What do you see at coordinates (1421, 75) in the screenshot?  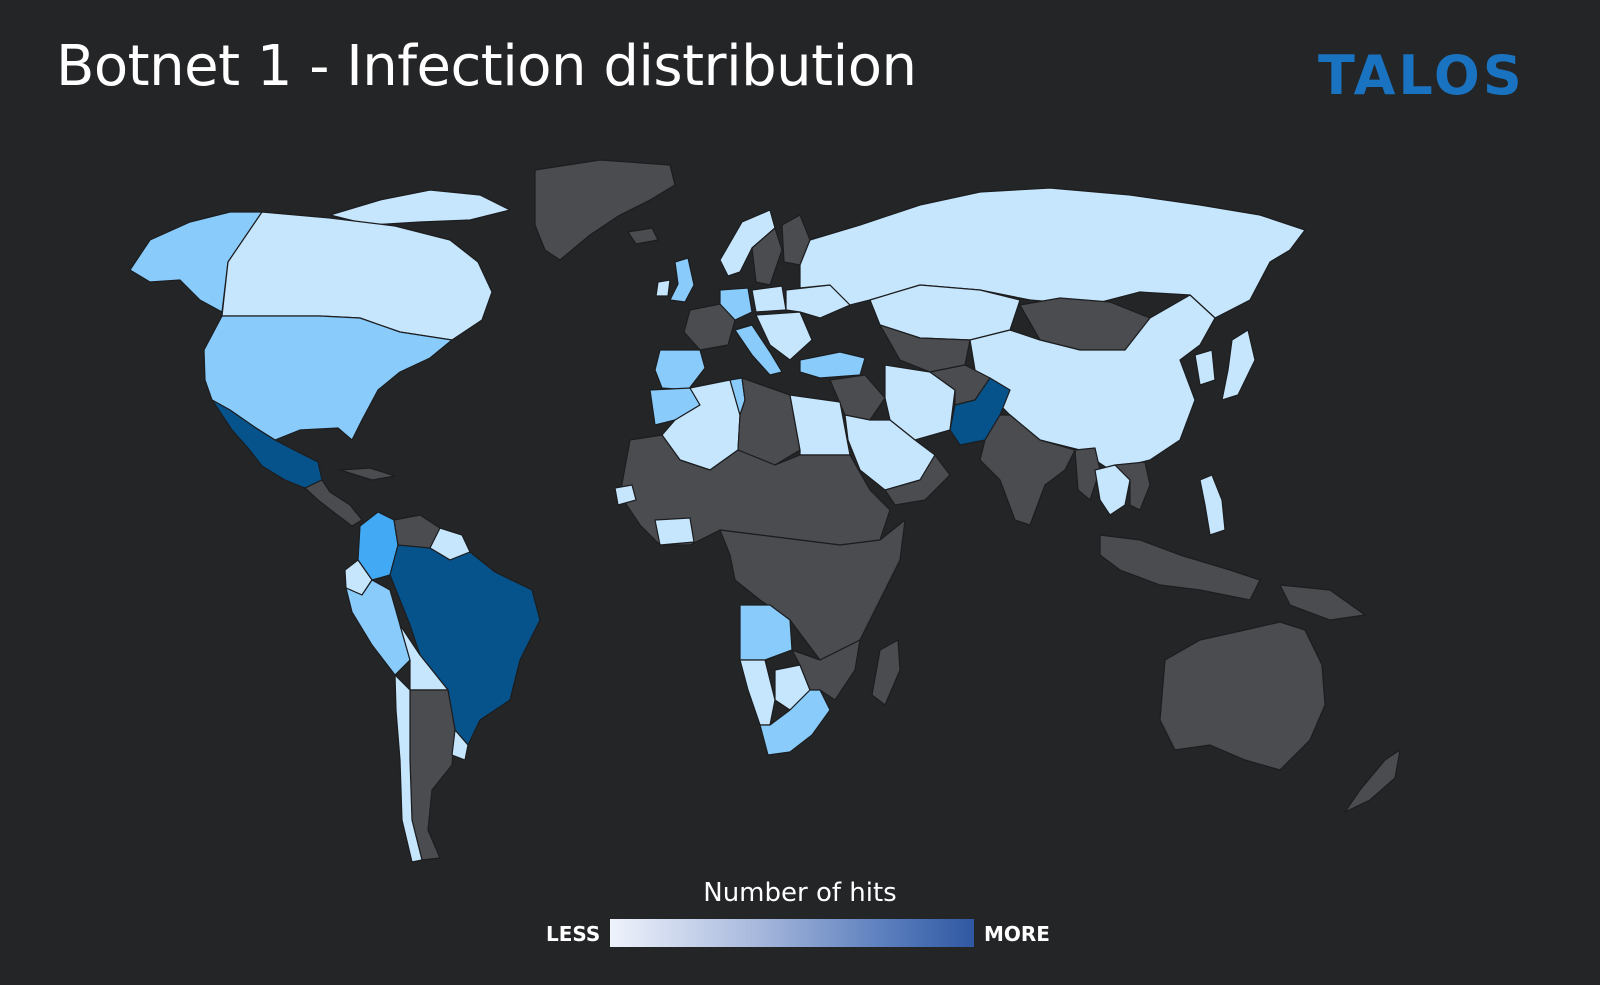 I see `talos-logo: TALOS` at bounding box center [1421, 75].